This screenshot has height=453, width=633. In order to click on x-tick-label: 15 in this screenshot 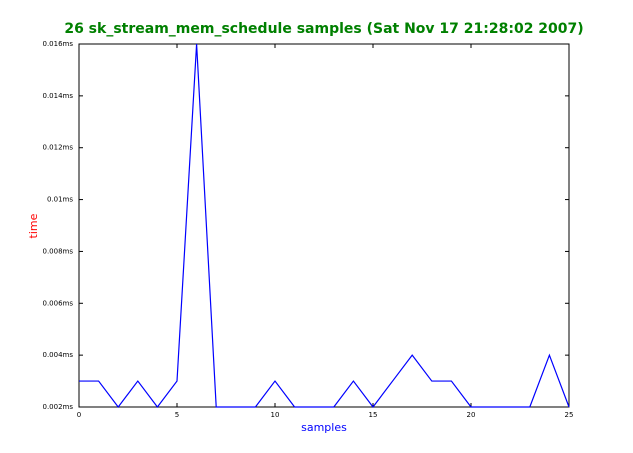, I will do `click(373, 415)`.